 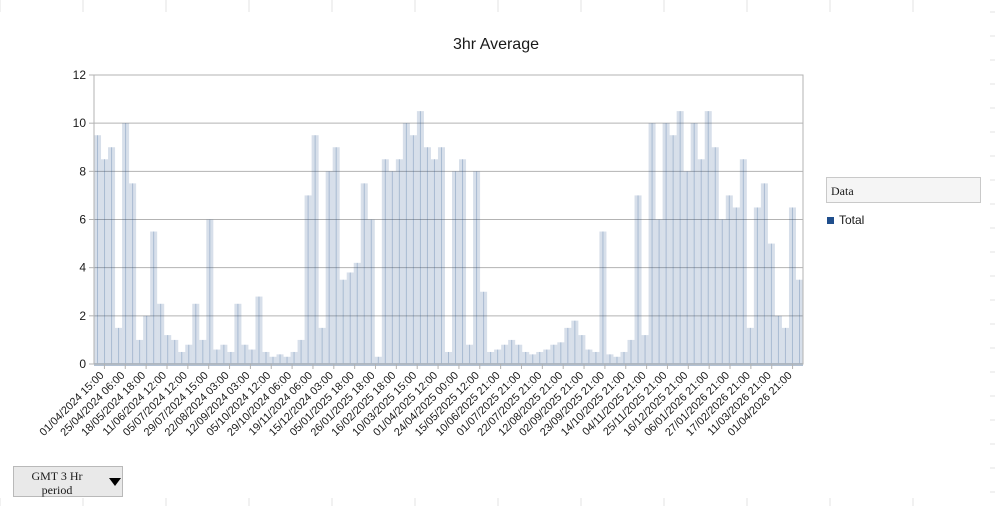 I want to click on y-tick-label-2: 2, so click(x=82, y=316).